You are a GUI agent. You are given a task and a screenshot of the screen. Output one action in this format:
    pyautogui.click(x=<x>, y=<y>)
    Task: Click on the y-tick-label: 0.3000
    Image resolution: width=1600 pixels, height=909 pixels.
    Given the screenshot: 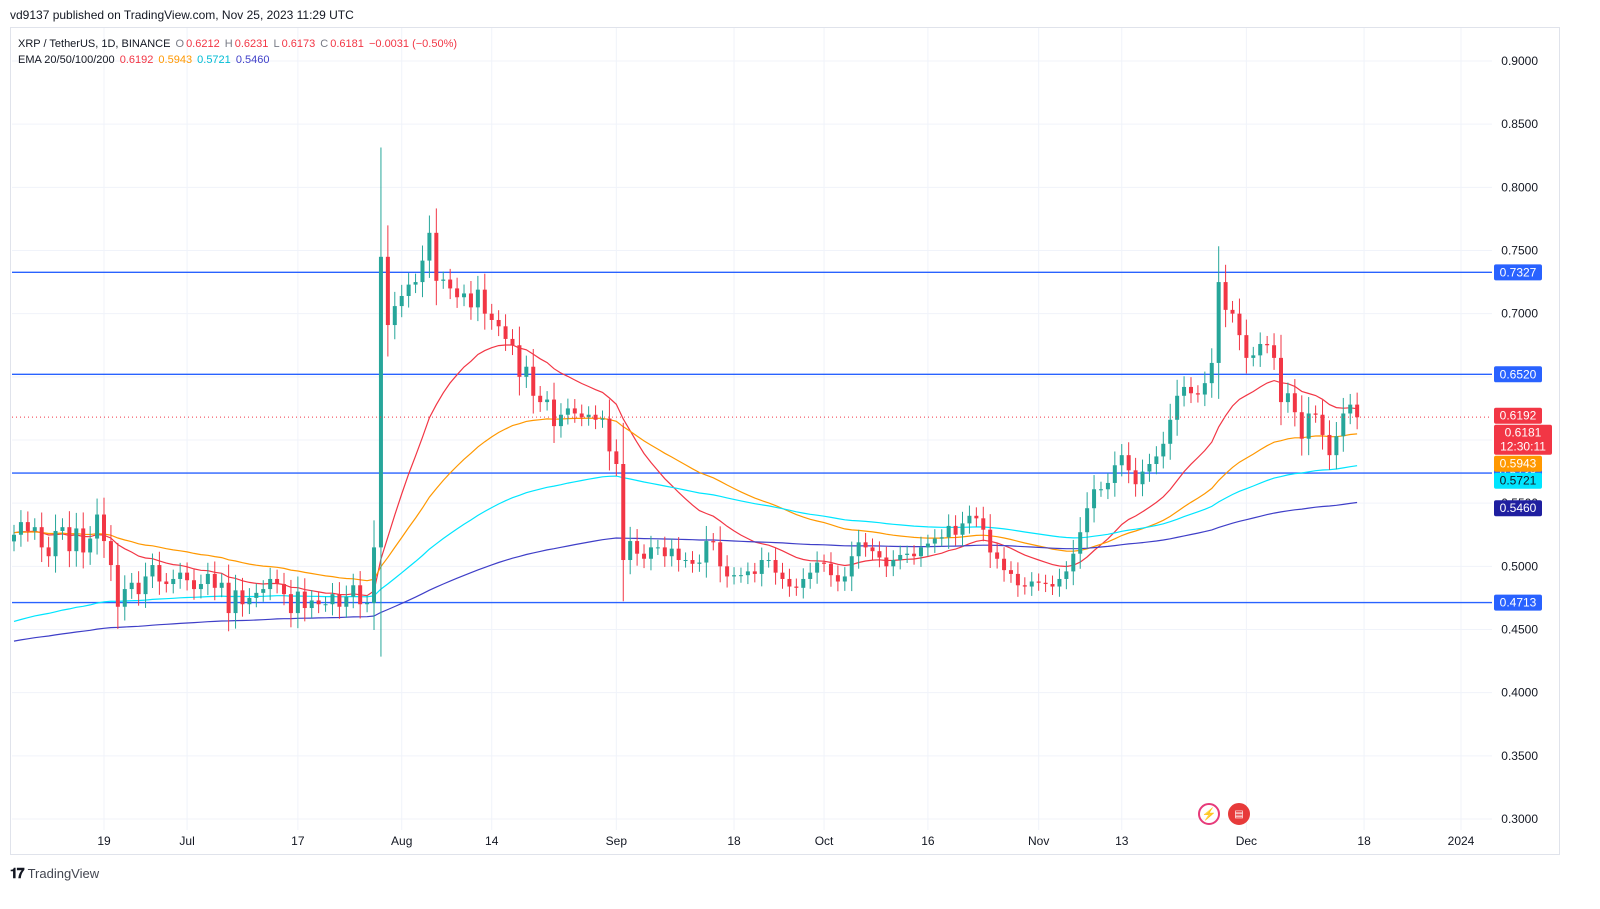 What is the action you would take?
    pyautogui.click(x=1519, y=819)
    